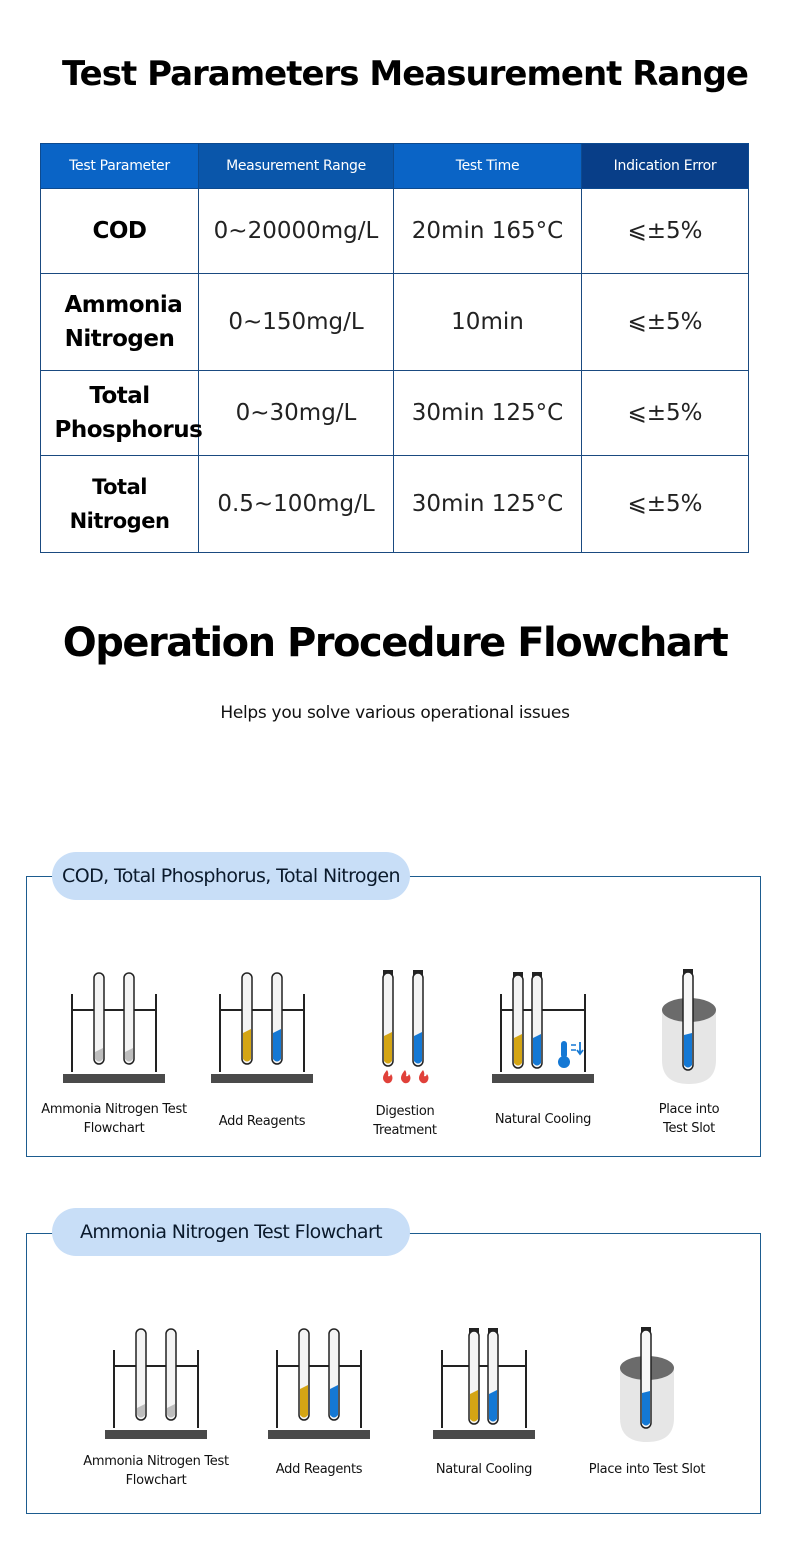  What do you see at coordinates (296, 322) in the screenshot?
I see `cell-range: 0~150mg/L` at bounding box center [296, 322].